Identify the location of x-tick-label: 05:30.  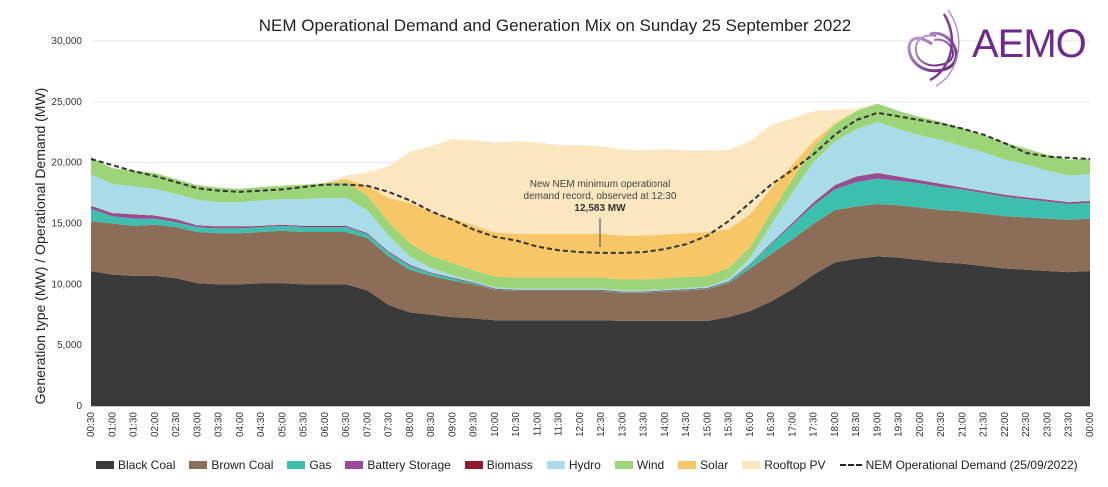
(304, 424).